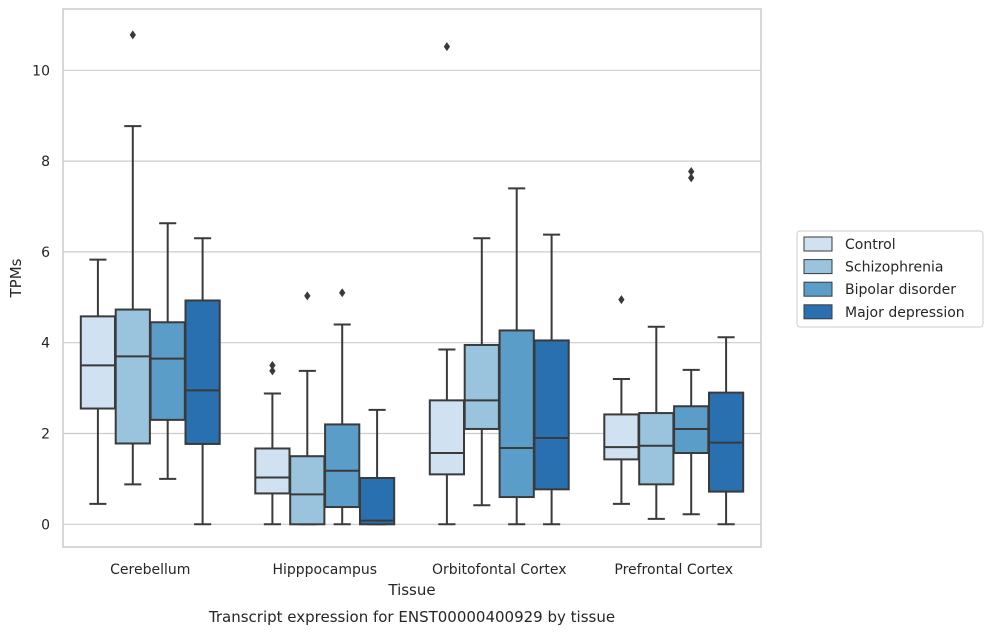 The width and height of the screenshot is (992, 634). Describe the element at coordinates (905, 313) in the screenshot. I see `legend-entry: Major depression` at that location.